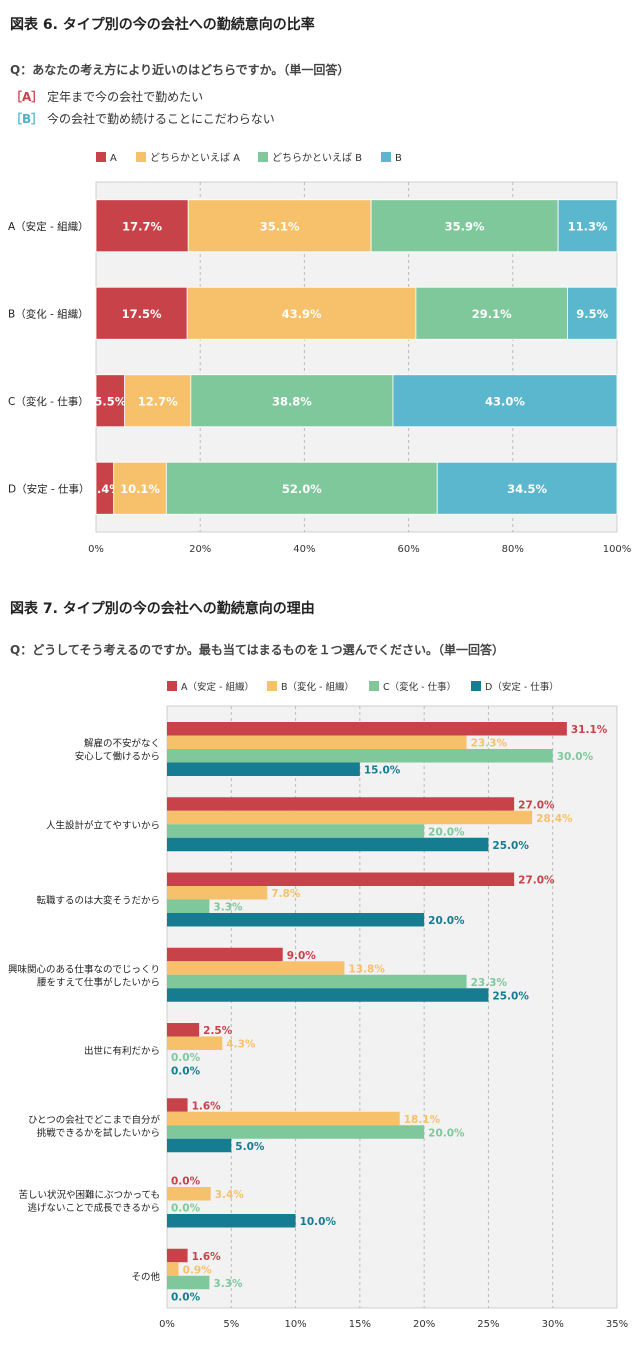 Image resolution: width=636 pixels, height=1348 pixels. What do you see at coordinates (98, 982) in the screenshot?
I see `category-label: 腰をすえて仕事がしたいから` at bounding box center [98, 982].